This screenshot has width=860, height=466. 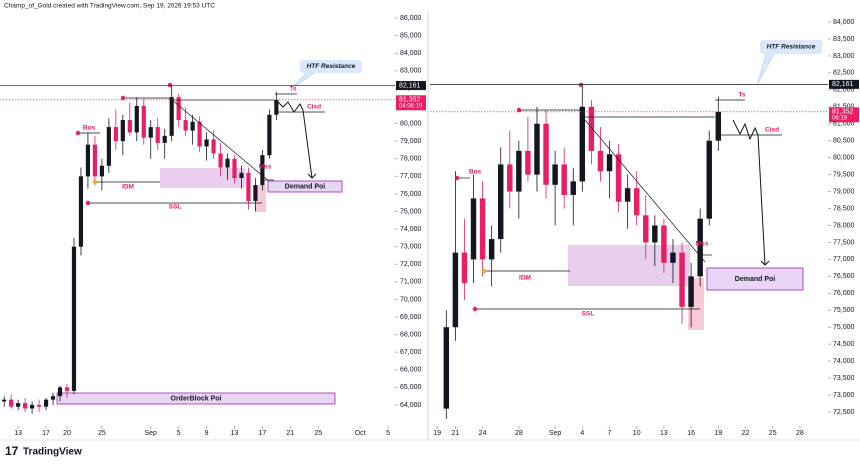 What do you see at coordinates (844, 344) in the screenshot?
I see `y-tick-label: 74,500` at bounding box center [844, 344].